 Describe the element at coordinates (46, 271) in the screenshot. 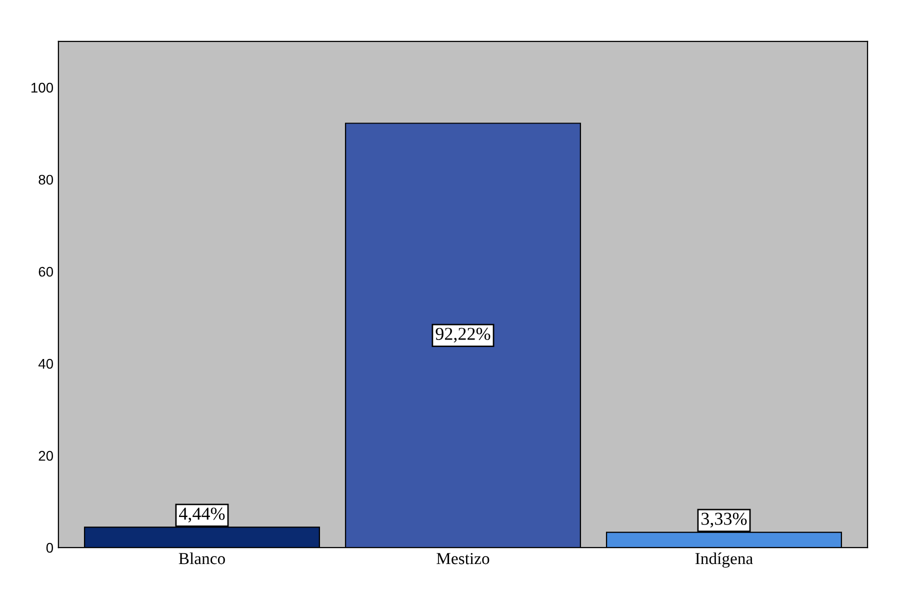

I see `y-tick-label: 60` at that location.